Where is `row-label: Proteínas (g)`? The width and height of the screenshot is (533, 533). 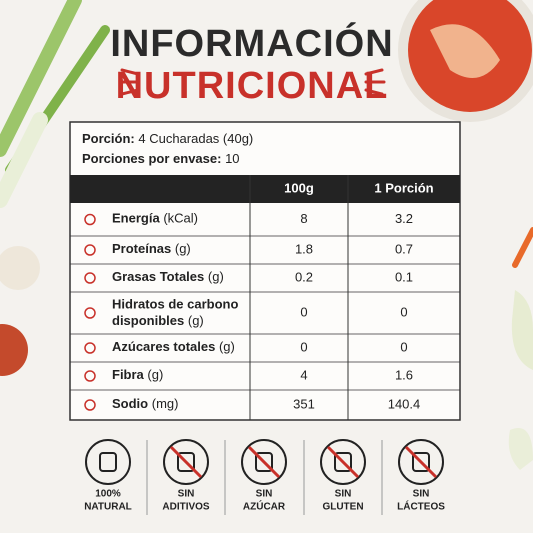
row-label: Proteínas (g) is located at coordinates (151, 248).